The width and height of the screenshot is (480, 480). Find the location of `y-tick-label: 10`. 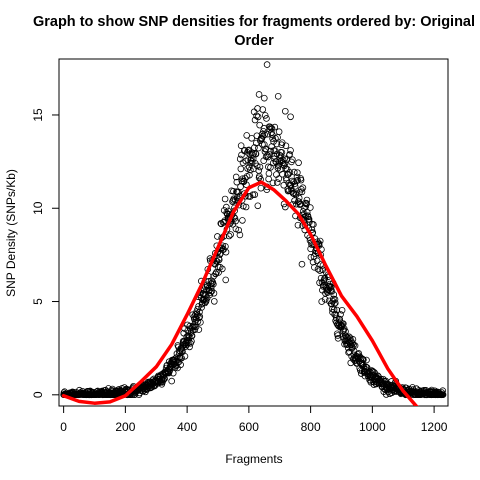

y-tick-label: 10 is located at coordinates (38, 208).